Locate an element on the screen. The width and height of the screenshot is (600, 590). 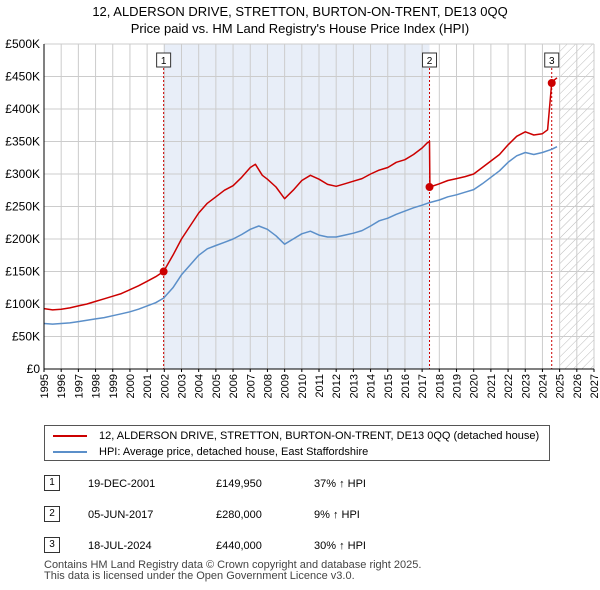
sale-label: 1 is located at coordinates (164, 61).